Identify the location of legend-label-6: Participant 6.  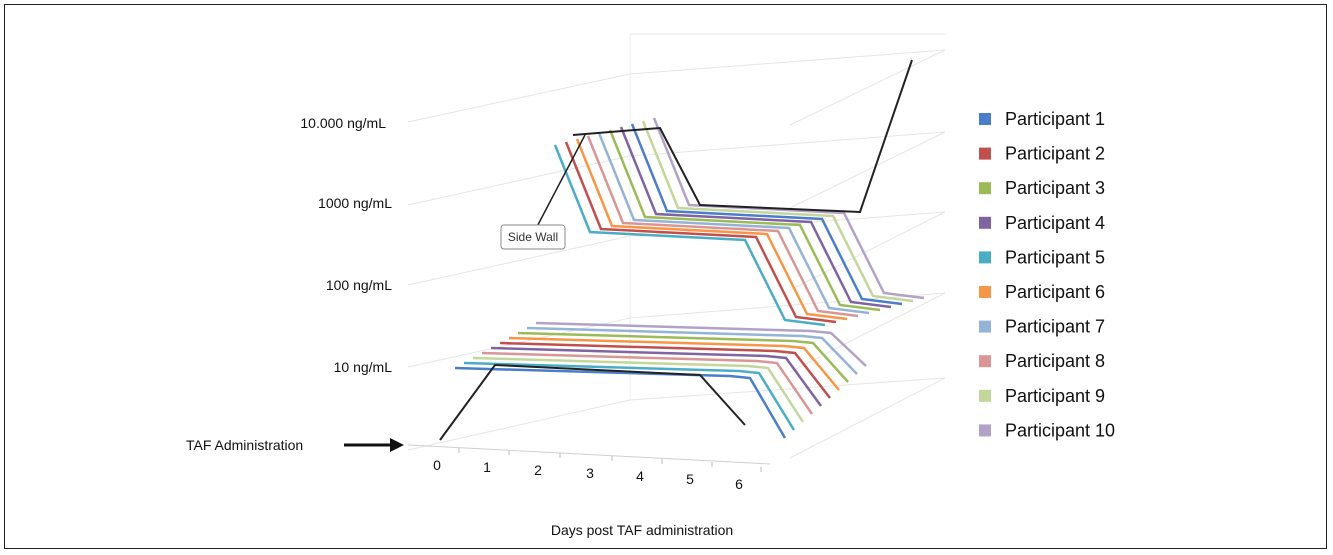
(1055, 292).